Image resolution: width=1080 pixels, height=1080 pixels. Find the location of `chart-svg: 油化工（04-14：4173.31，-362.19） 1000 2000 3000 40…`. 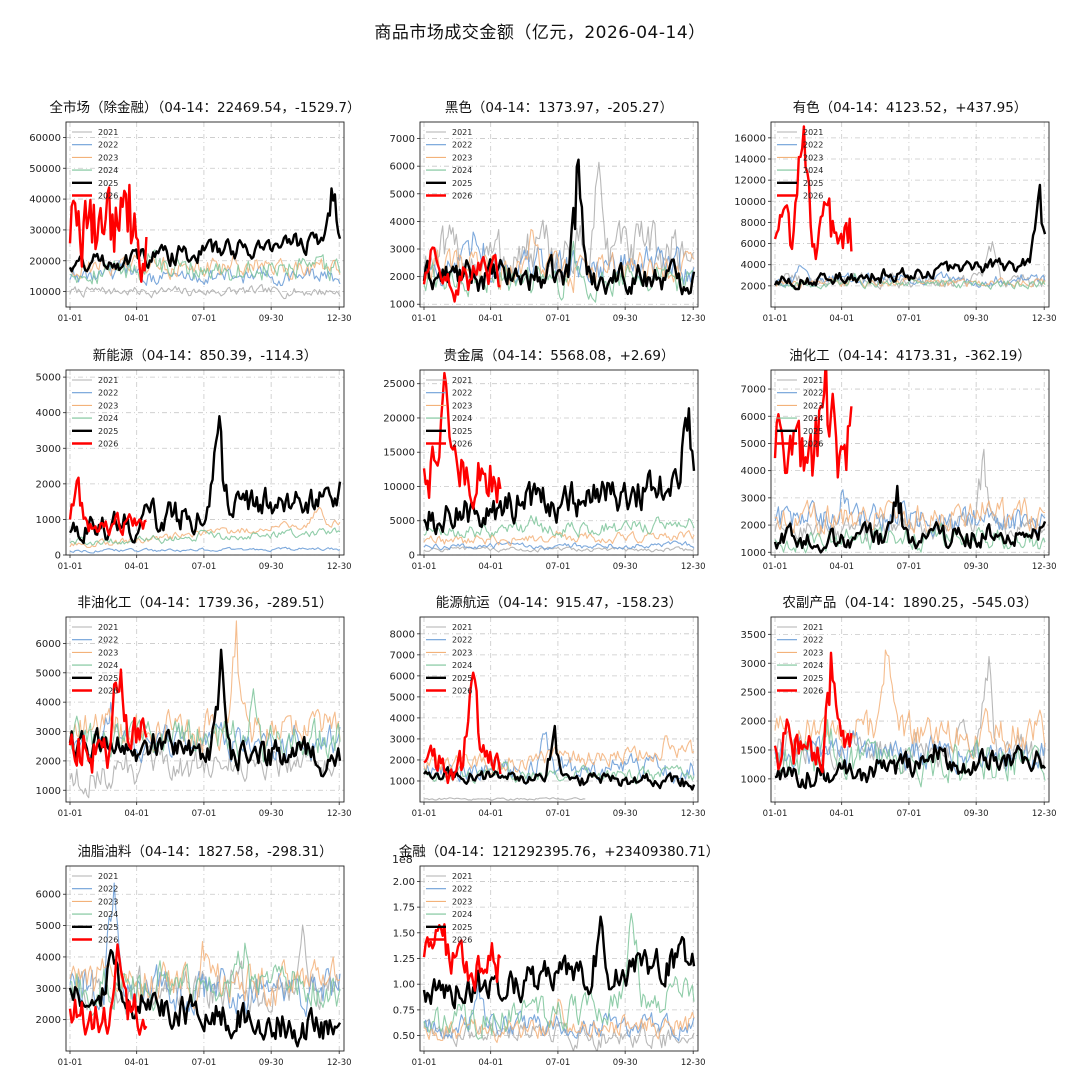

chart-svg: 油化工（04-14：4173.31，-362.19） 1000 2000 3000 40… is located at coordinates (899, 460).